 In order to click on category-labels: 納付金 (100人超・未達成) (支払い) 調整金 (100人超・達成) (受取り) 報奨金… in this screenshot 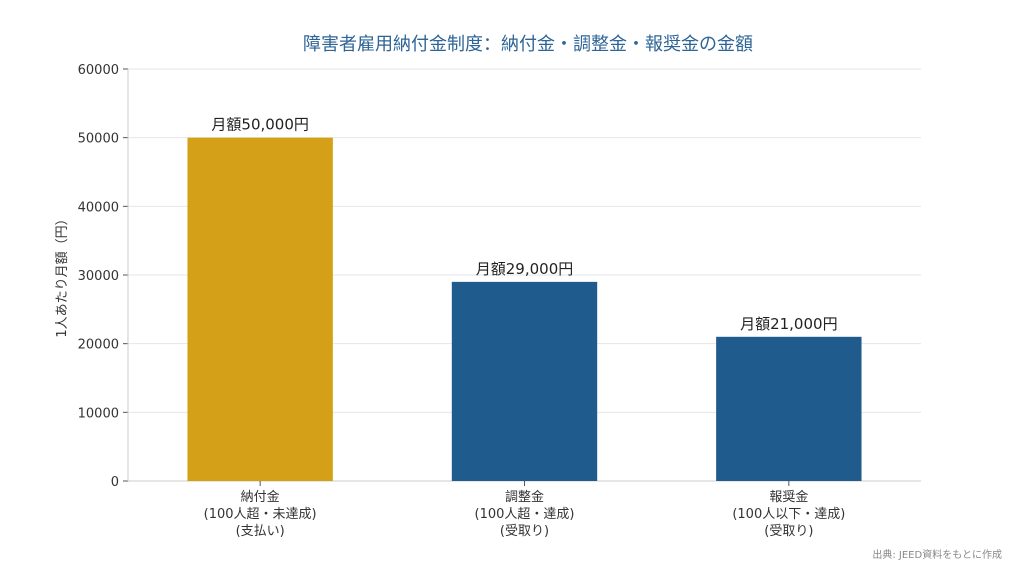, I will do `click(524, 510)`.